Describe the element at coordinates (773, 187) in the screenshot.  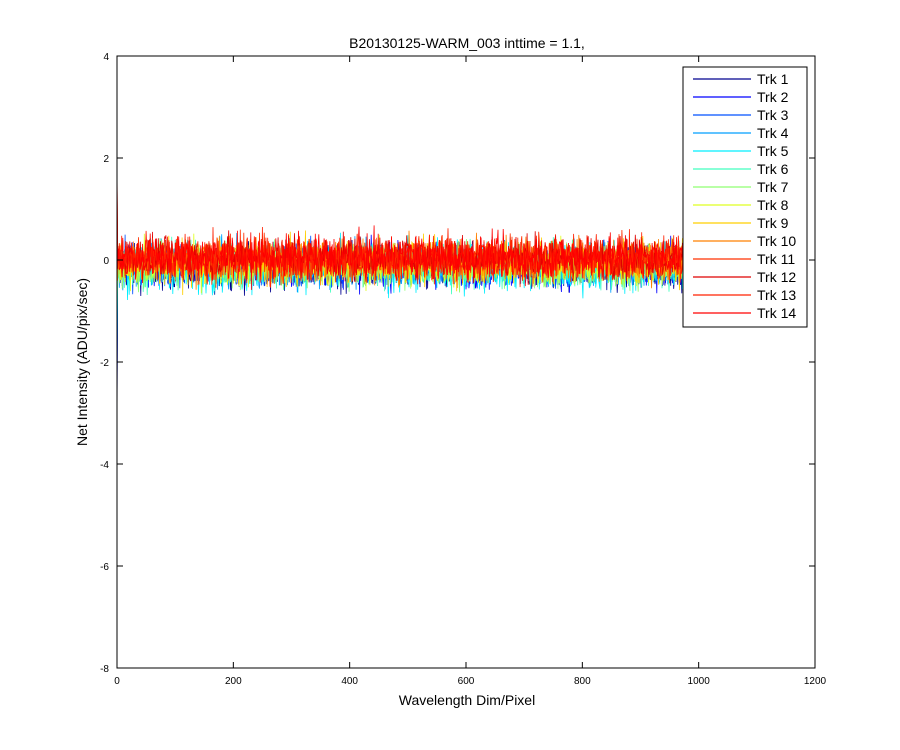
I see `legend-entry-label: Trk 7` at that location.